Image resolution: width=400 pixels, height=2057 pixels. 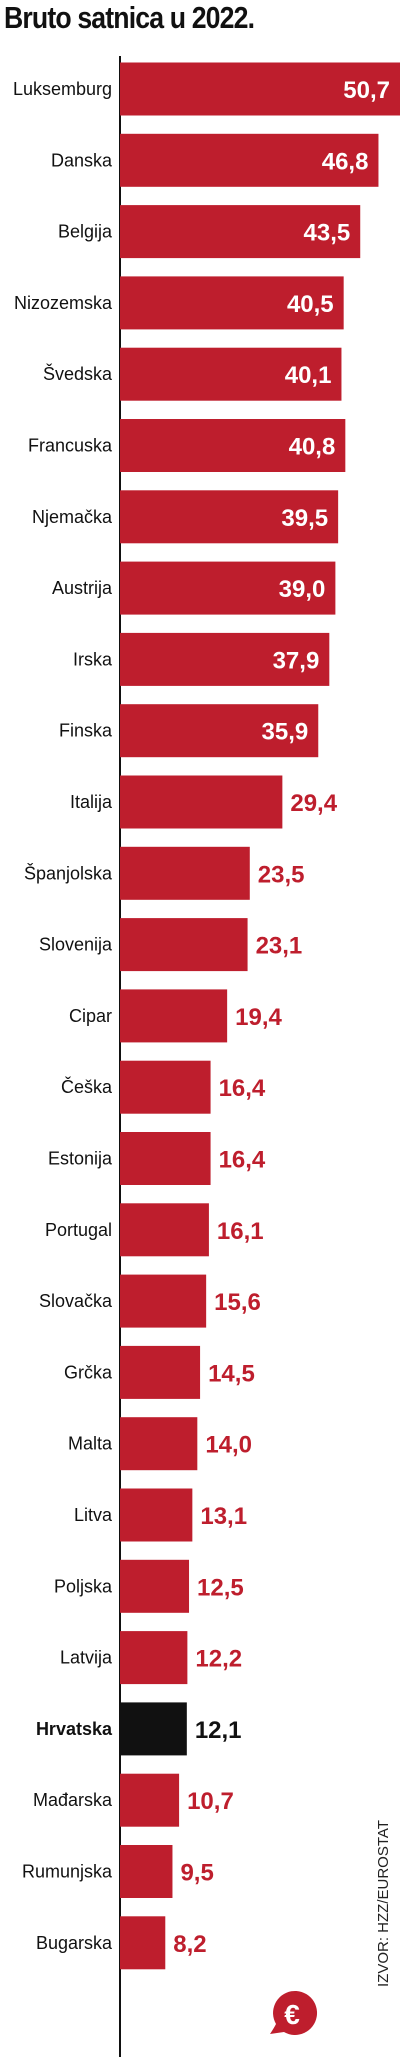 I want to click on category-label: Austrija, so click(x=82, y=588).